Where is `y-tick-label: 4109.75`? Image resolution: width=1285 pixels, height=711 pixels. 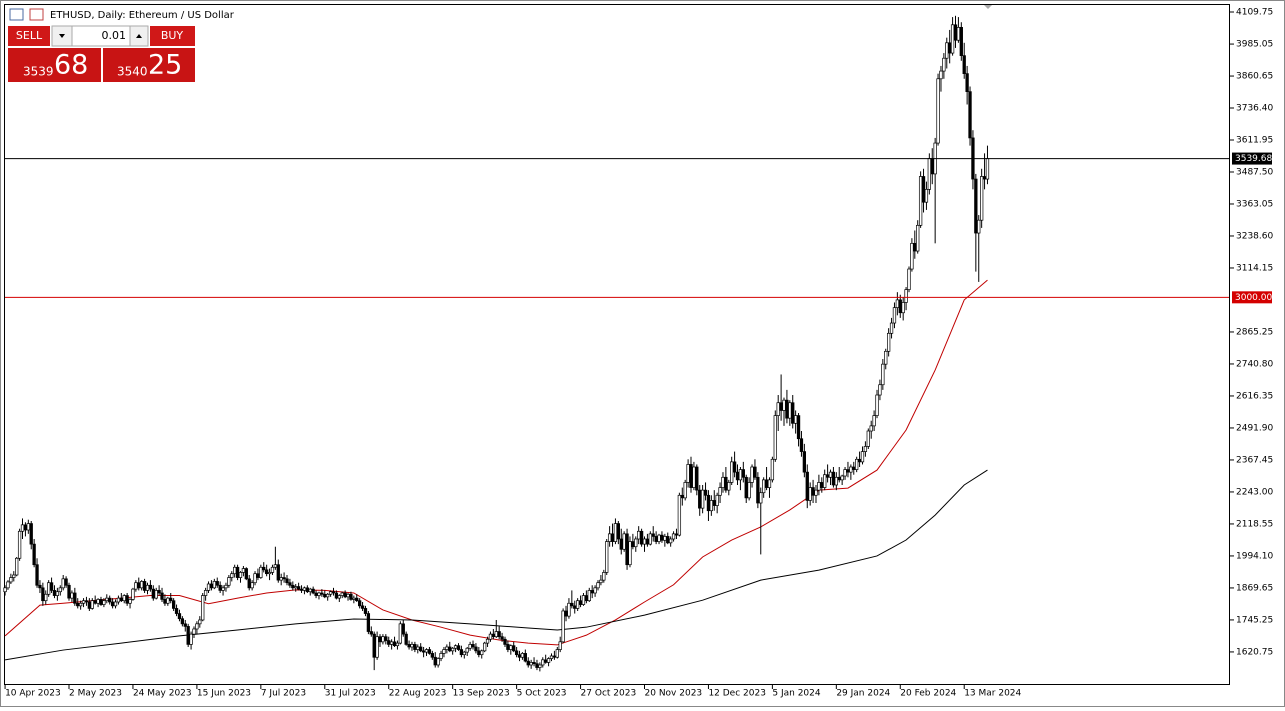 y-tick-label: 4109.75 is located at coordinates (1254, 13).